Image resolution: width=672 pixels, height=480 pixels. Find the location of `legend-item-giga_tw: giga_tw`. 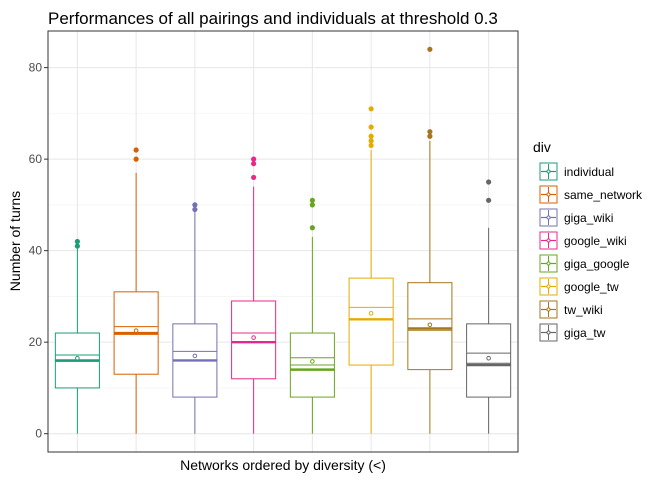

legend-item-giga_tw: giga_tw is located at coordinates (572, 332).